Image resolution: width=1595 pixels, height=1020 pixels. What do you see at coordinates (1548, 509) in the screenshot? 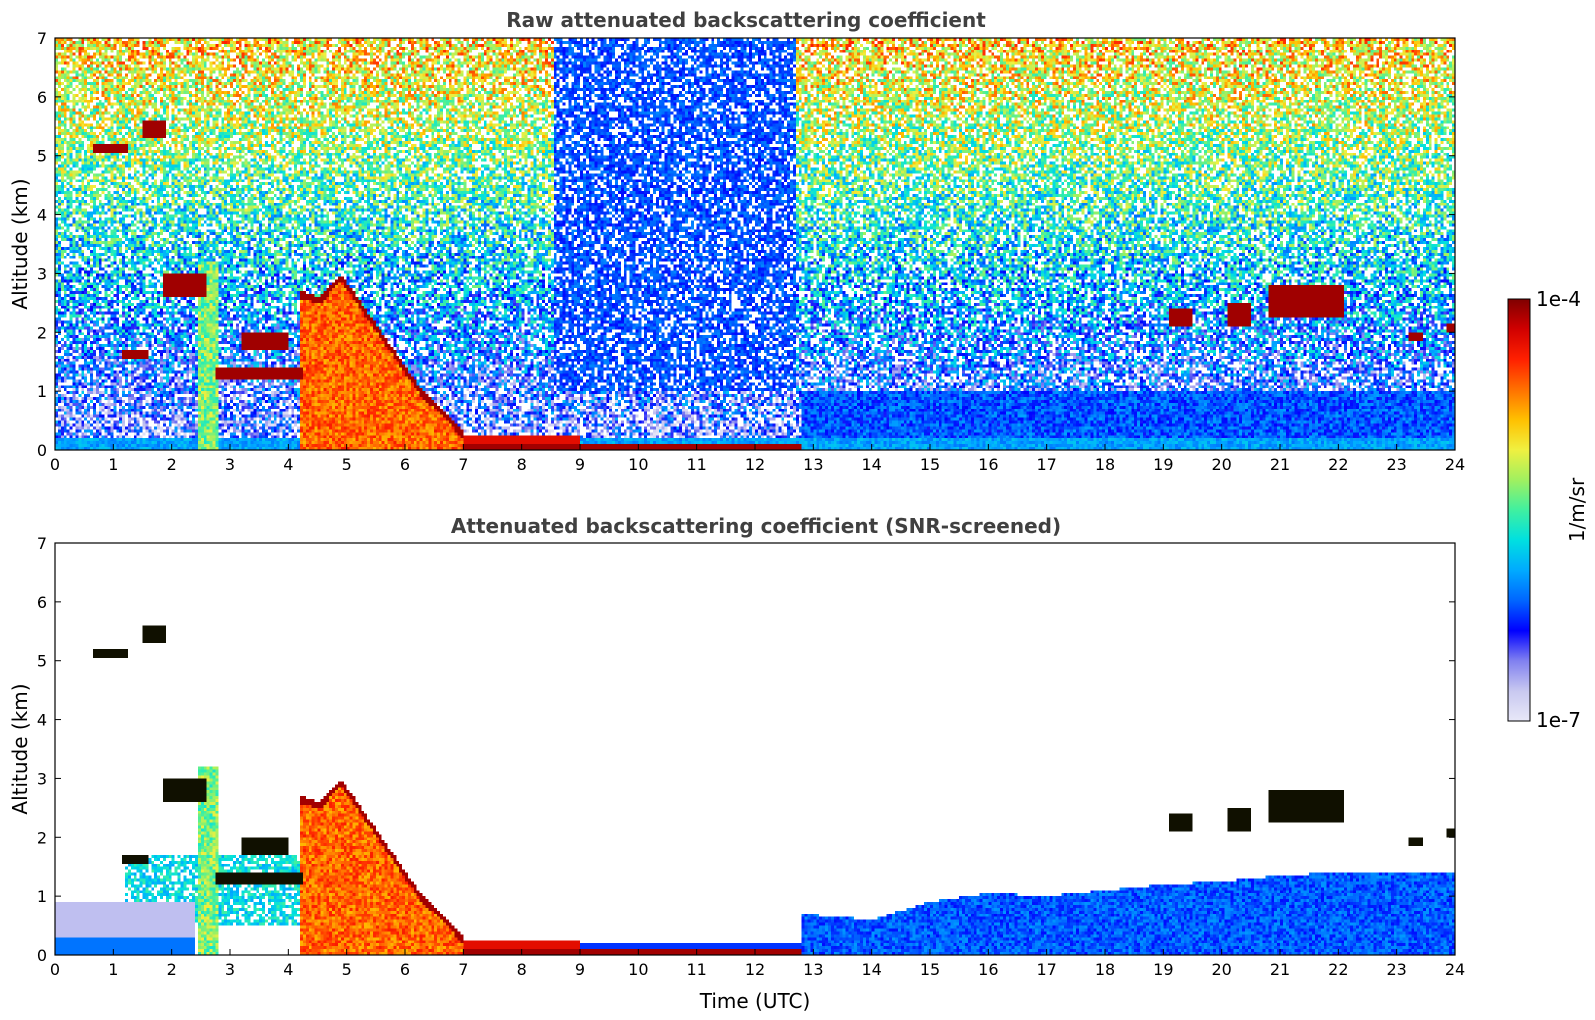
I see `colorbar: 1e-4 1e-7 1/m/sr` at bounding box center [1548, 509].